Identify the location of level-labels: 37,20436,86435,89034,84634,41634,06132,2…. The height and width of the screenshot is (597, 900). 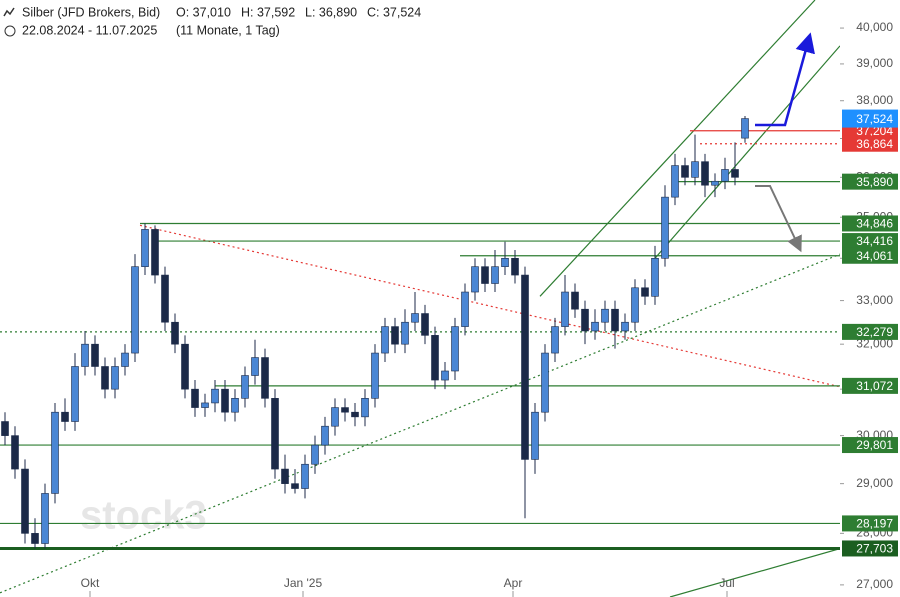
(870, 333).